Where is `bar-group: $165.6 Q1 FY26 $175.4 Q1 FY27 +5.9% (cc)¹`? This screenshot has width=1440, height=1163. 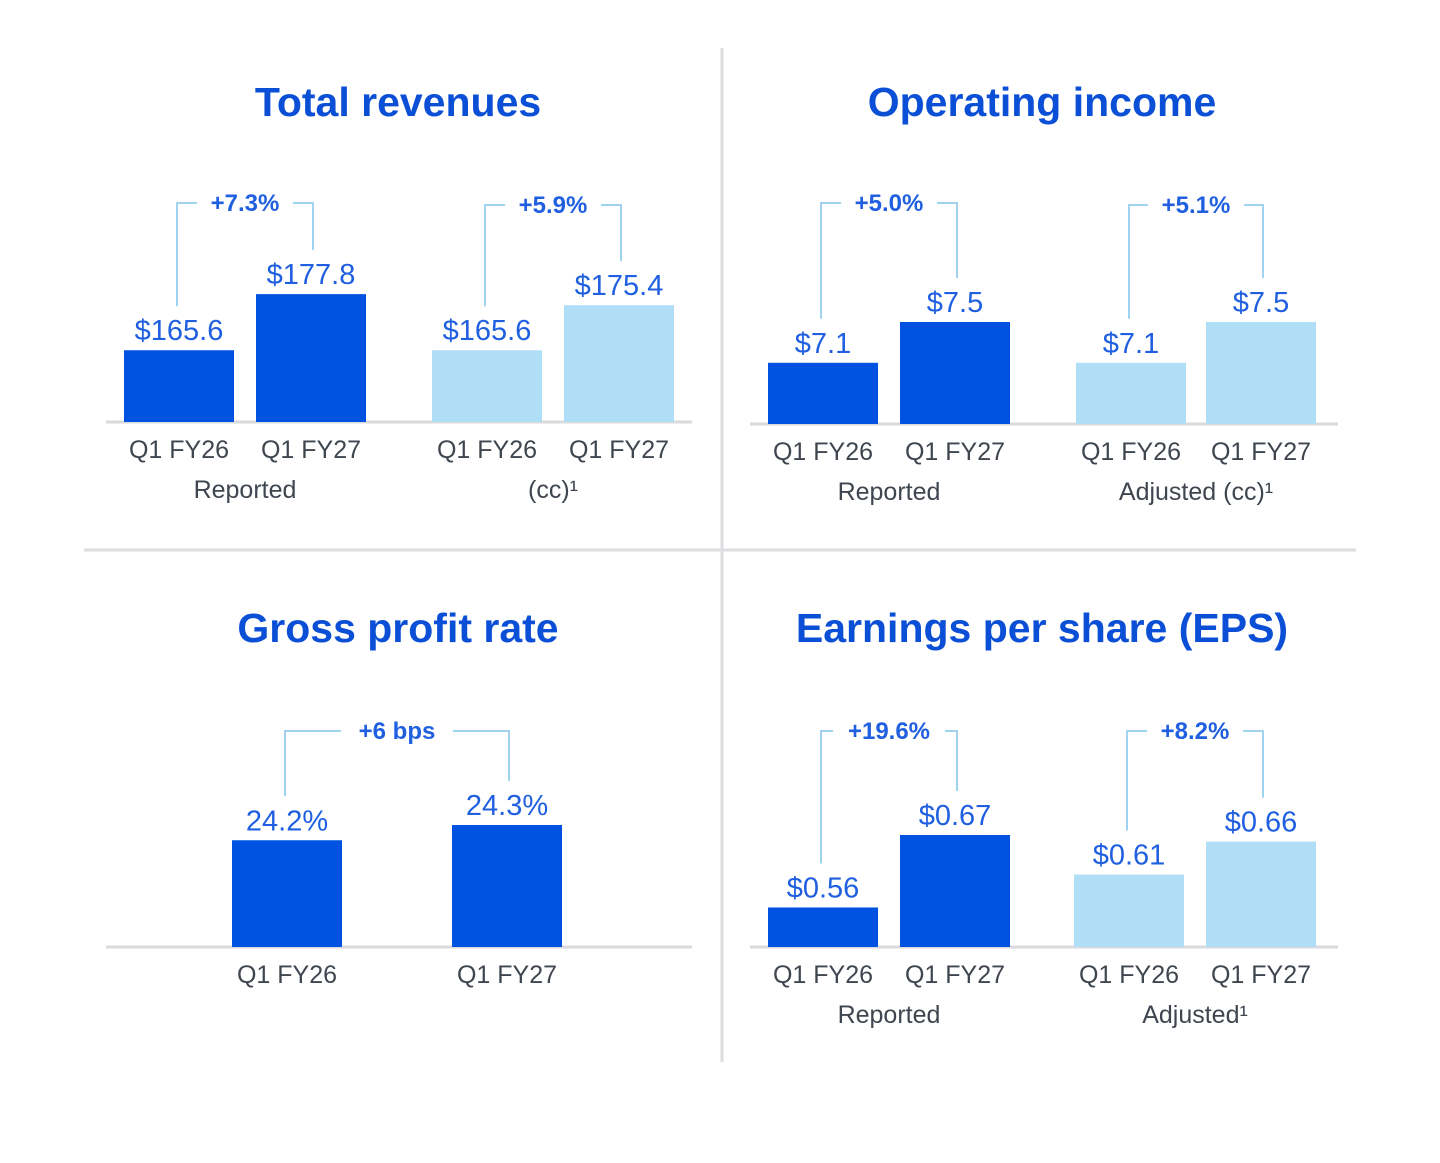
bar-group: $165.6 Q1 FY26 $175.4 Q1 FY27 +5.9% (cc)¹ is located at coordinates (553, 348).